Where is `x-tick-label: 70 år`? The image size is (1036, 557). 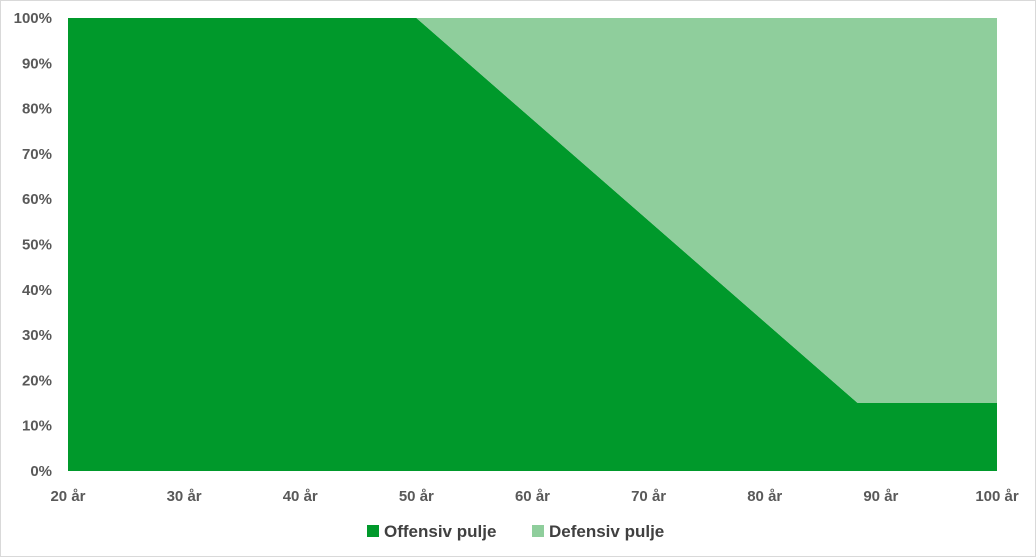 x-tick-label: 70 år is located at coordinates (648, 496).